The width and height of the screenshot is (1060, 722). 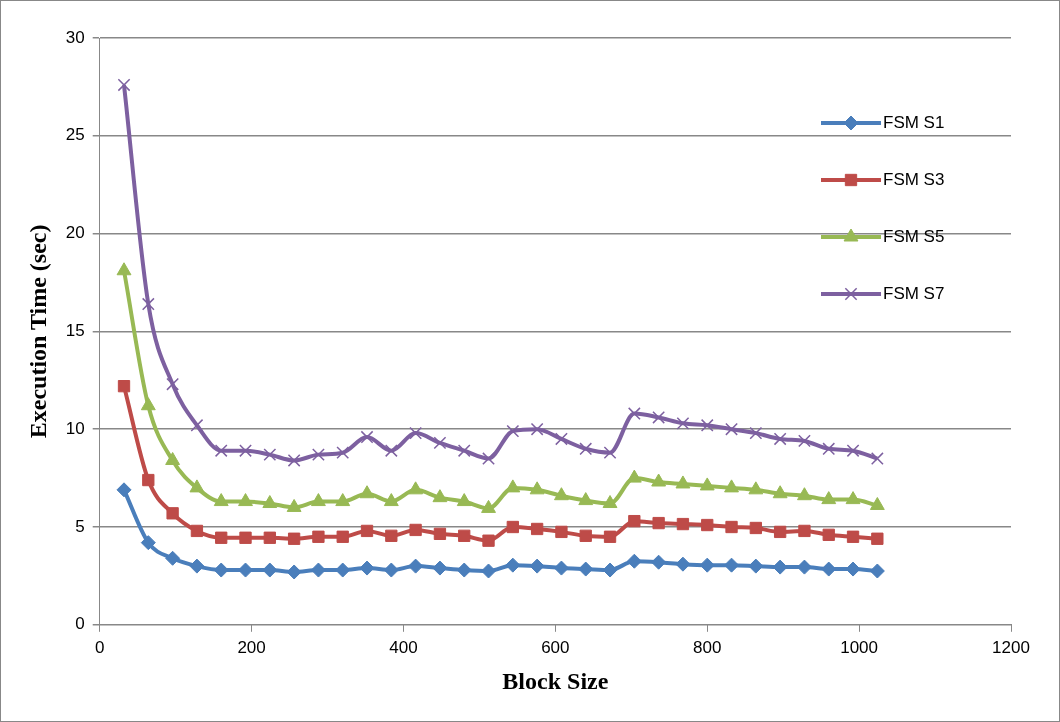 I want to click on y-tick-label: 5, so click(x=80, y=526).